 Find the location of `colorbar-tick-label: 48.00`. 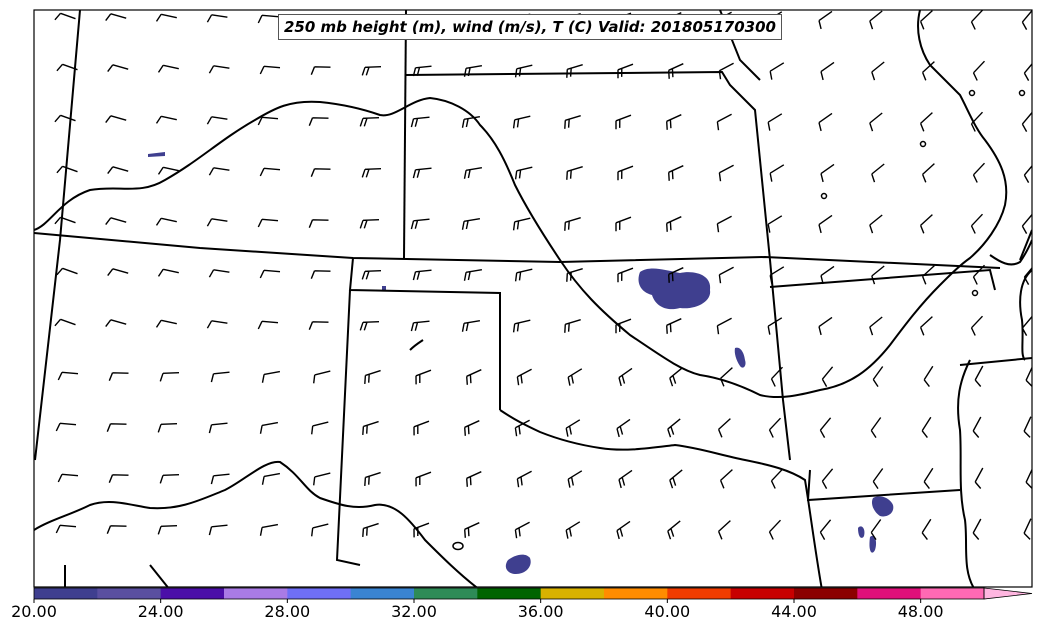

colorbar-tick-label: 48.00 is located at coordinates (920, 611).